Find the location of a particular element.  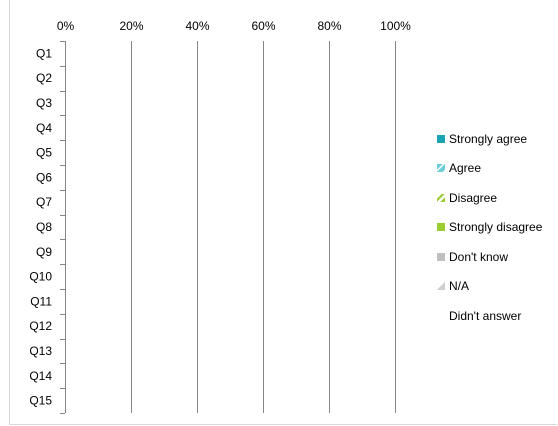

y-tick-label: Q1 is located at coordinates (44, 53).